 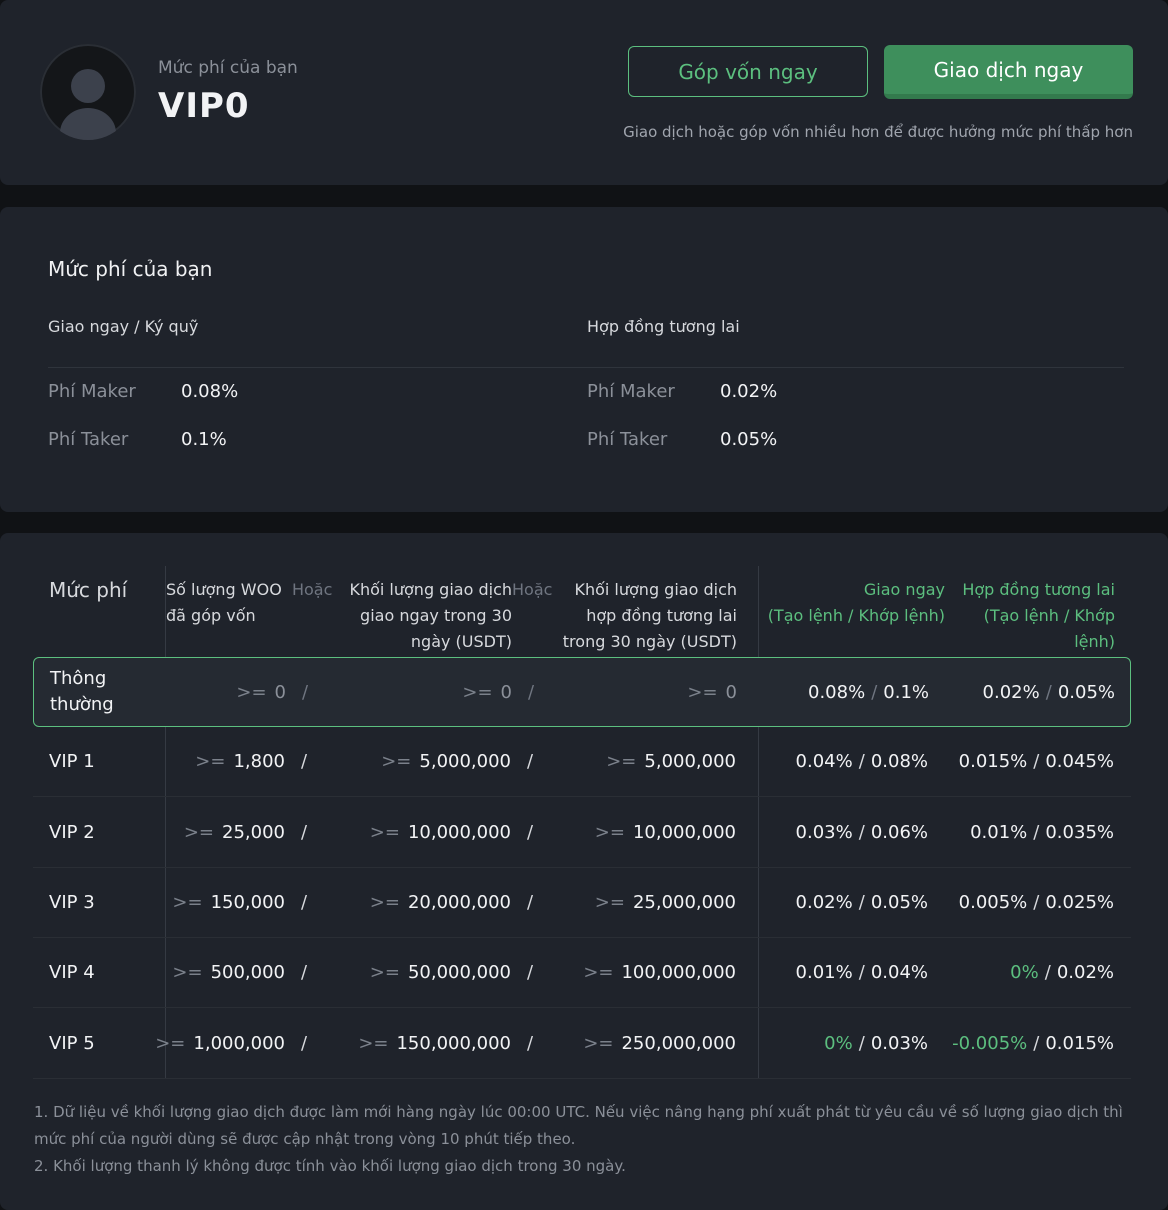 What do you see at coordinates (123, 326) in the screenshot?
I see `spot-margin-title: Giao ngay / Ký quỹ` at bounding box center [123, 326].